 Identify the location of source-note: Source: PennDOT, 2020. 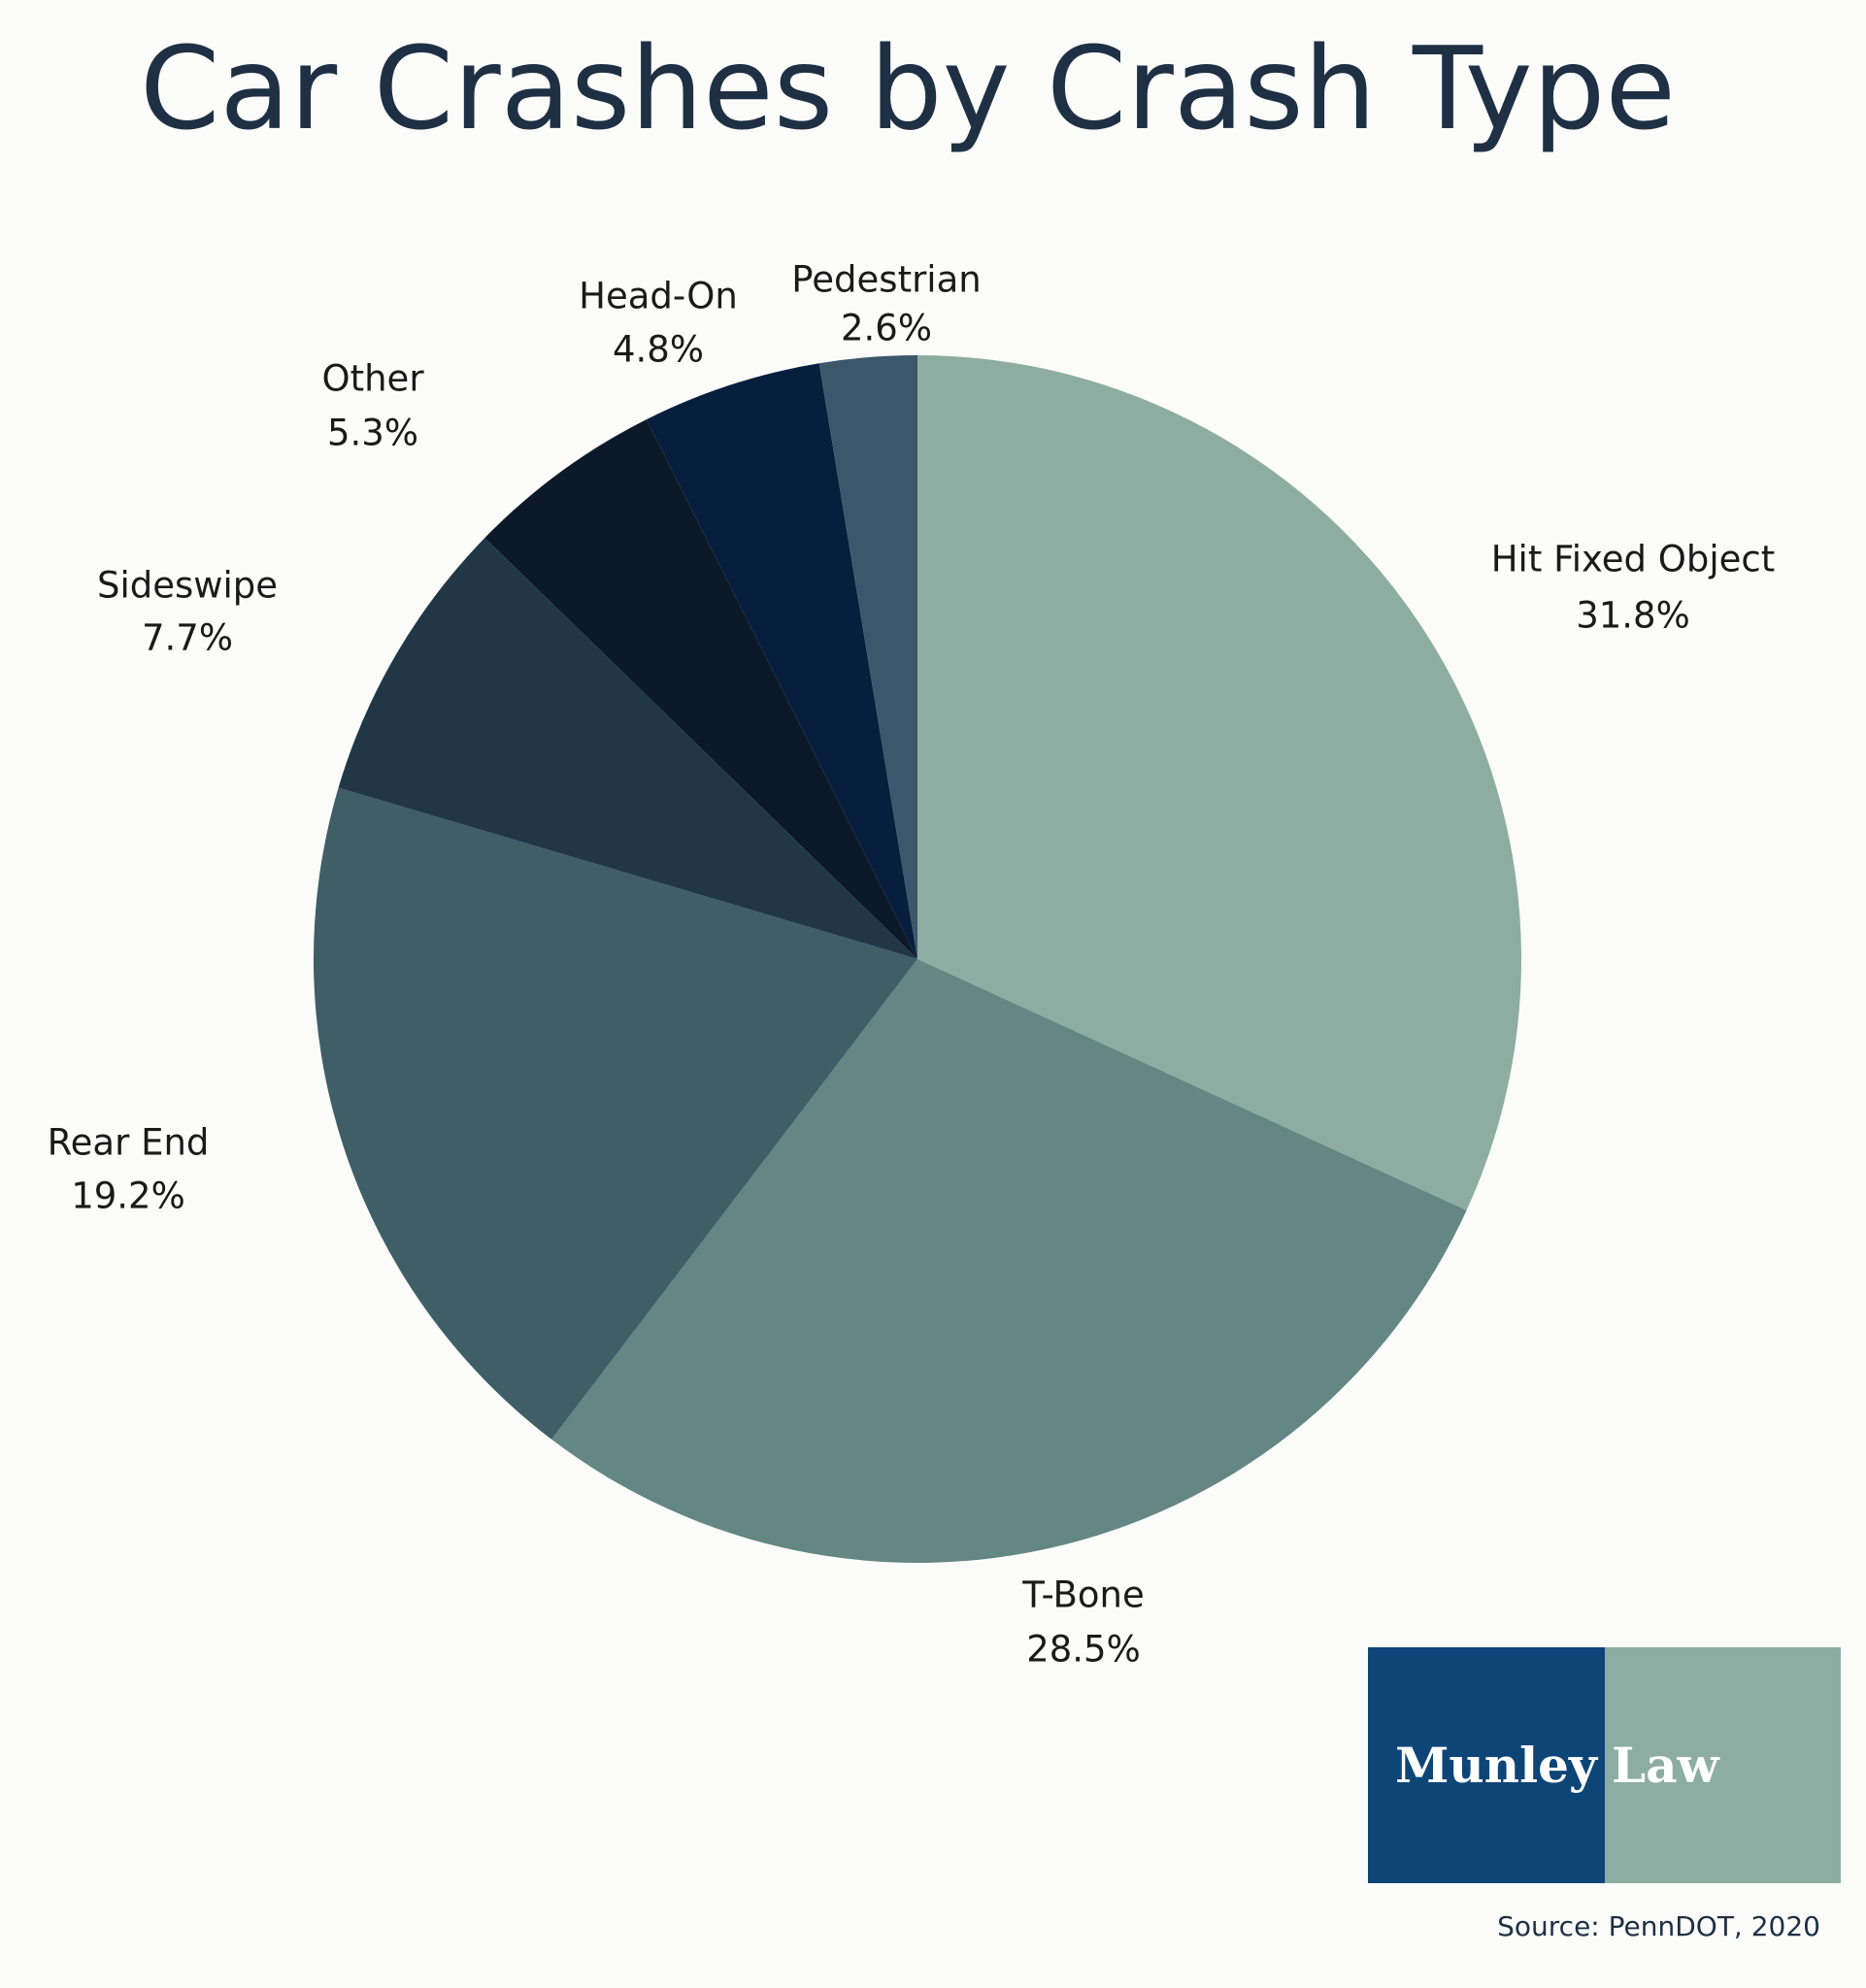
(1659, 1926).